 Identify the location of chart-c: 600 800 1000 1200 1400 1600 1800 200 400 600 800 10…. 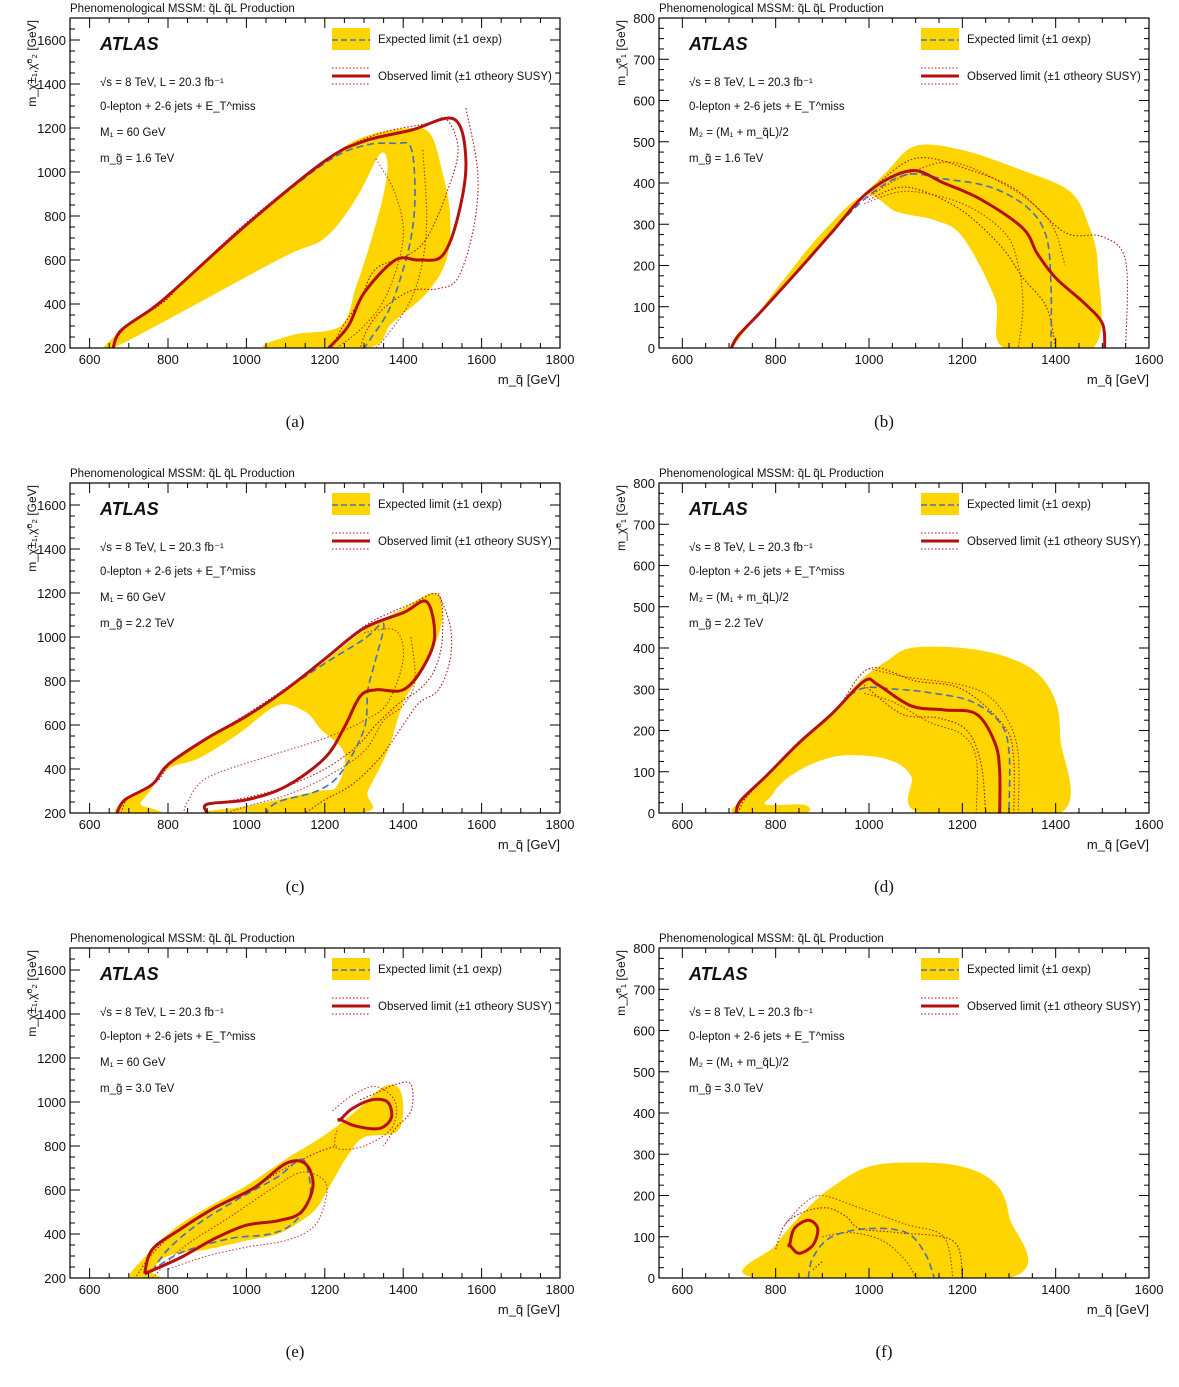
(299, 660).